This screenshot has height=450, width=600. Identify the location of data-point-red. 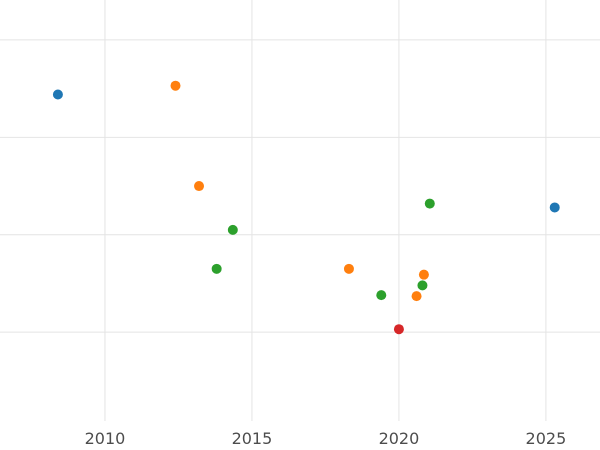
(398, 329).